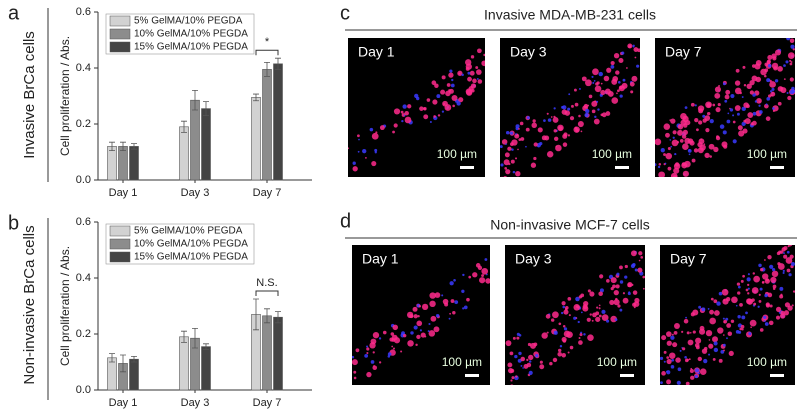 The height and width of the screenshot is (409, 800). What do you see at coordinates (528, 52) in the screenshot?
I see `day-label: Day 3` at bounding box center [528, 52].